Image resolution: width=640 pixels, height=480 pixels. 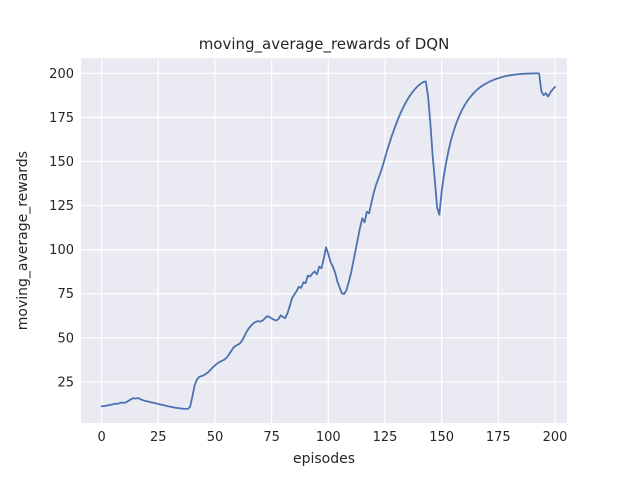 What do you see at coordinates (61, 162) in the screenshot?
I see `y-tick-label: 150` at bounding box center [61, 162].